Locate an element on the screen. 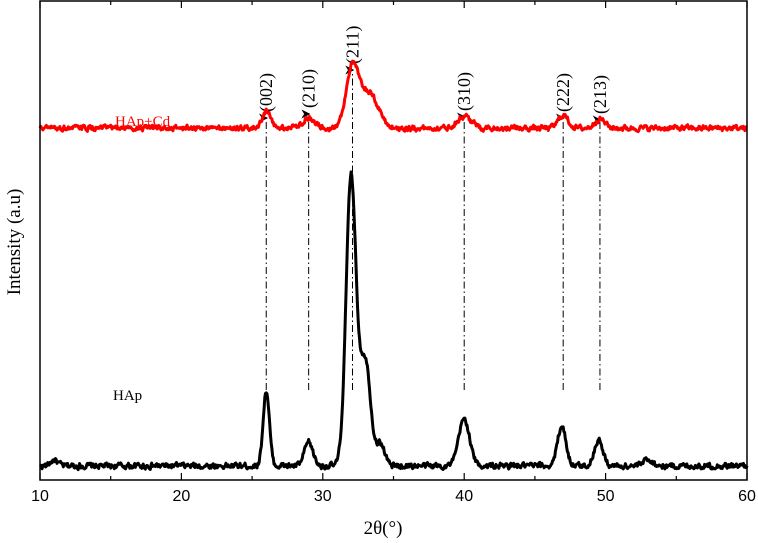 This screenshot has height=543, width=758. x-tick-label: 40 is located at coordinates (464, 496).